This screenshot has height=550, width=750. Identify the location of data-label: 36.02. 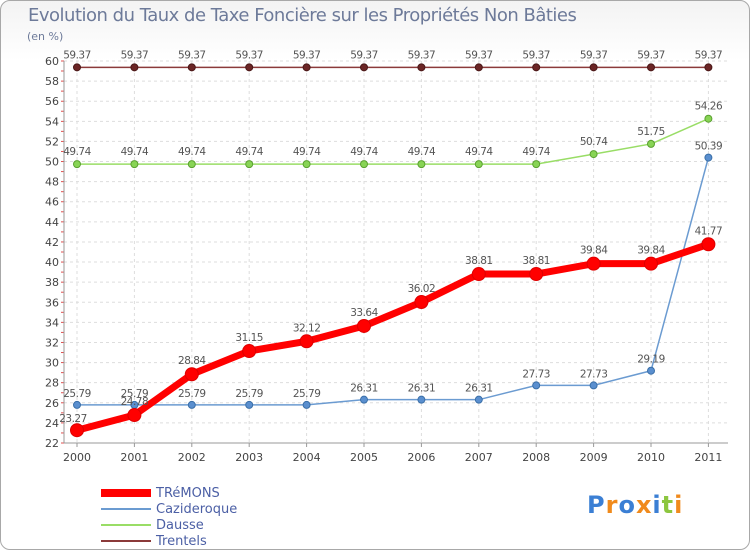
(422, 289).